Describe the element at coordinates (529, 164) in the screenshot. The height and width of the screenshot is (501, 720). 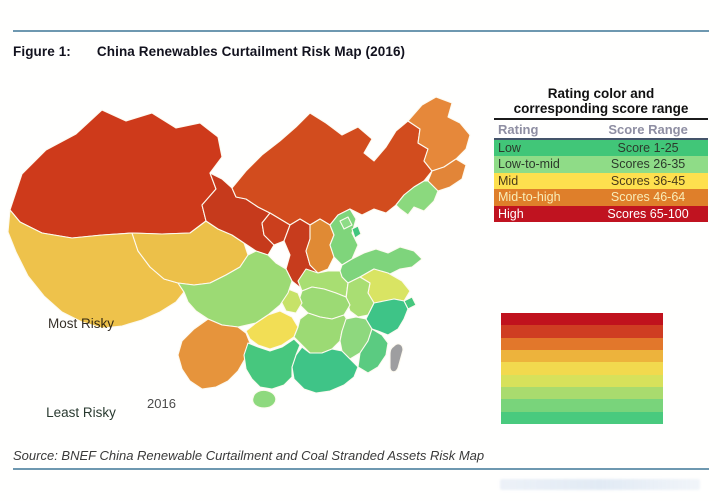
I see `legend-rating-label: Low-to-mid` at that location.